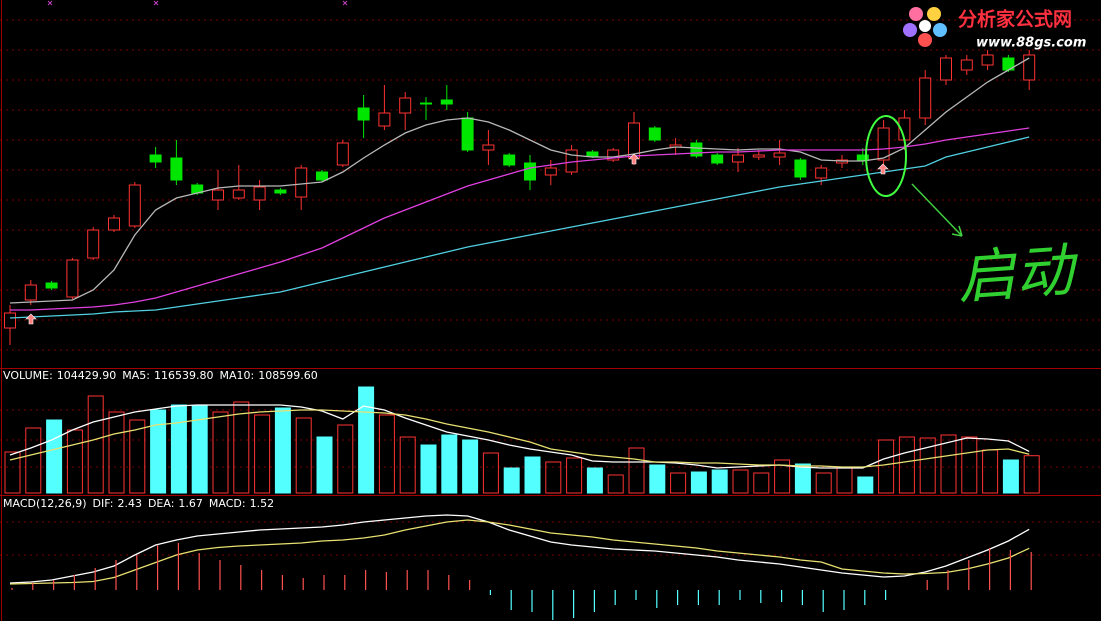 The height and width of the screenshot is (621, 1101). What do you see at coordinates (103, 503) in the screenshot?
I see `legend-name: DIF:` at bounding box center [103, 503].